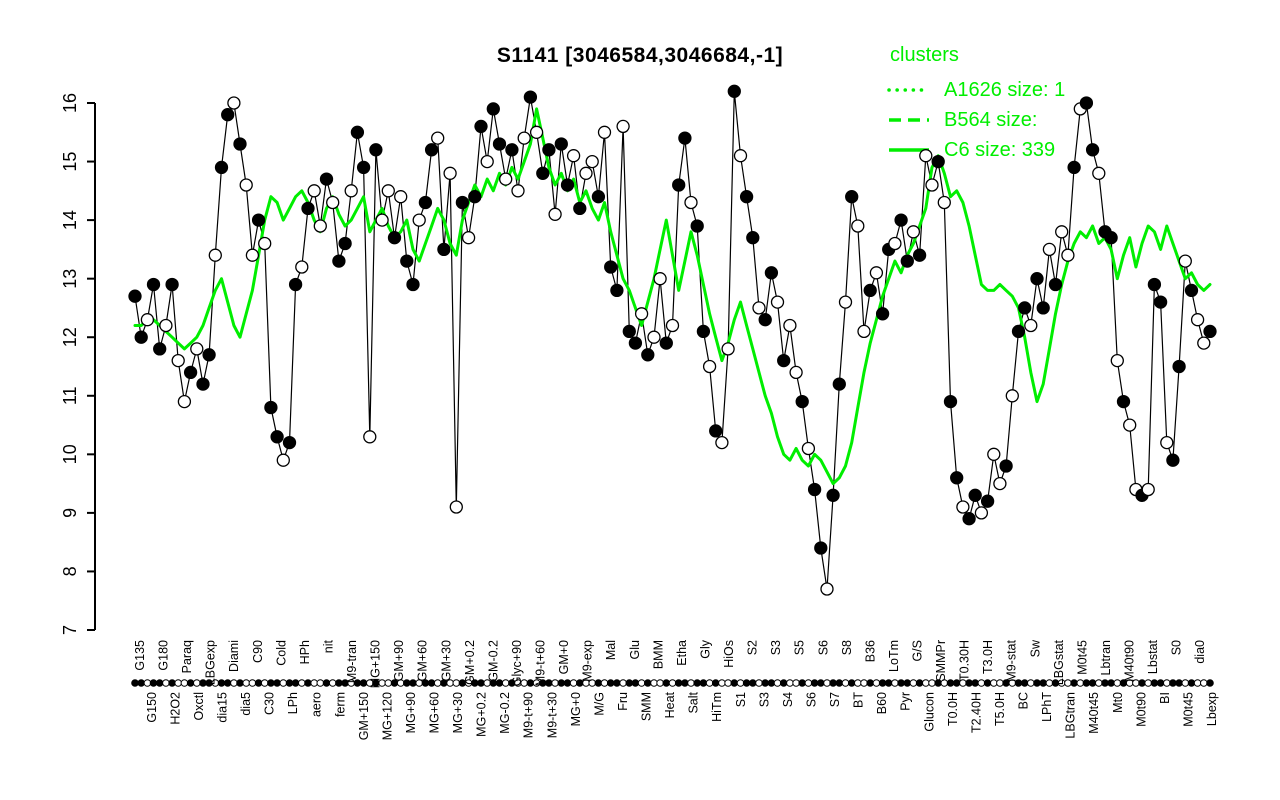 Image resolution: width=1280 pixels, height=800 pixels. I want to click on y-tick-label: 11, so click(70, 395).